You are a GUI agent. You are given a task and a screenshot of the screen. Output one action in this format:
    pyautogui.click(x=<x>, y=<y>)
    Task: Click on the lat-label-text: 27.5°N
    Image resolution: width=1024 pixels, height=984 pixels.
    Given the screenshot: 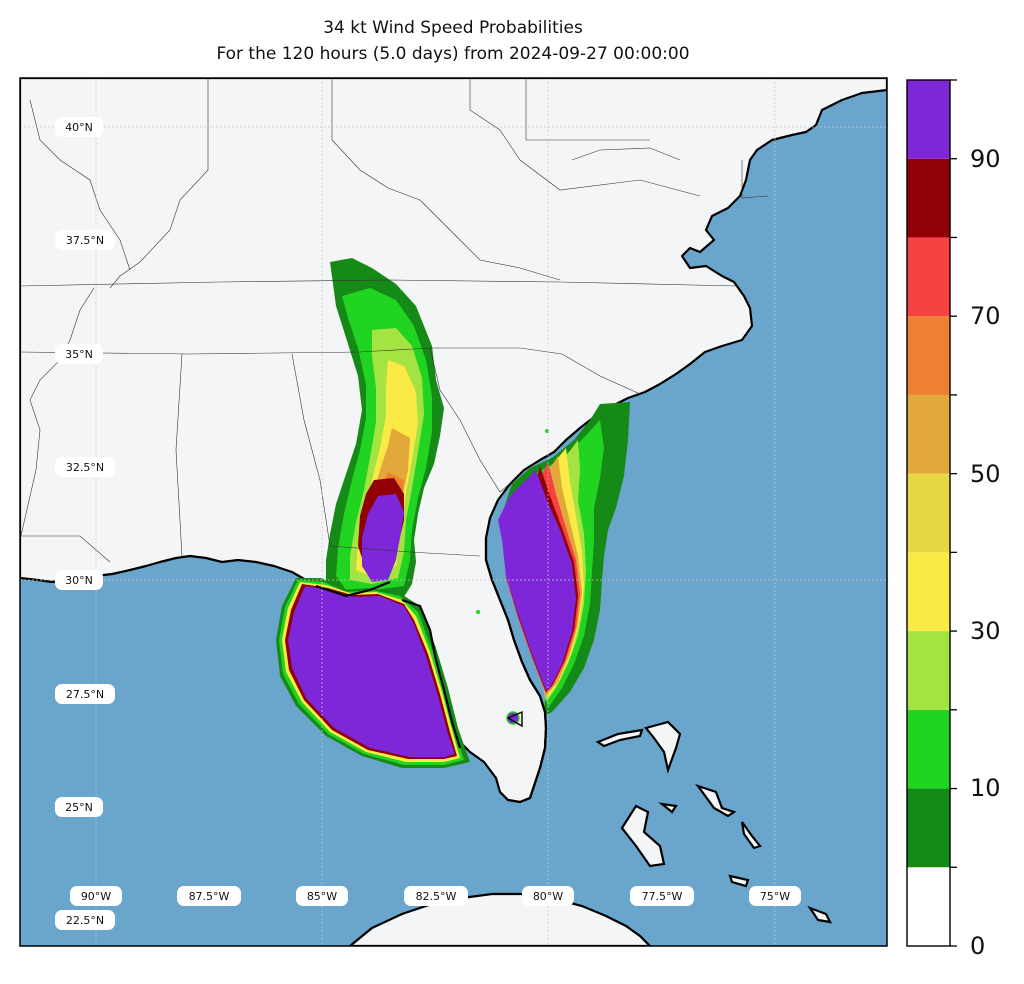 What is the action you would take?
    pyautogui.click(x=85, y=694)
    